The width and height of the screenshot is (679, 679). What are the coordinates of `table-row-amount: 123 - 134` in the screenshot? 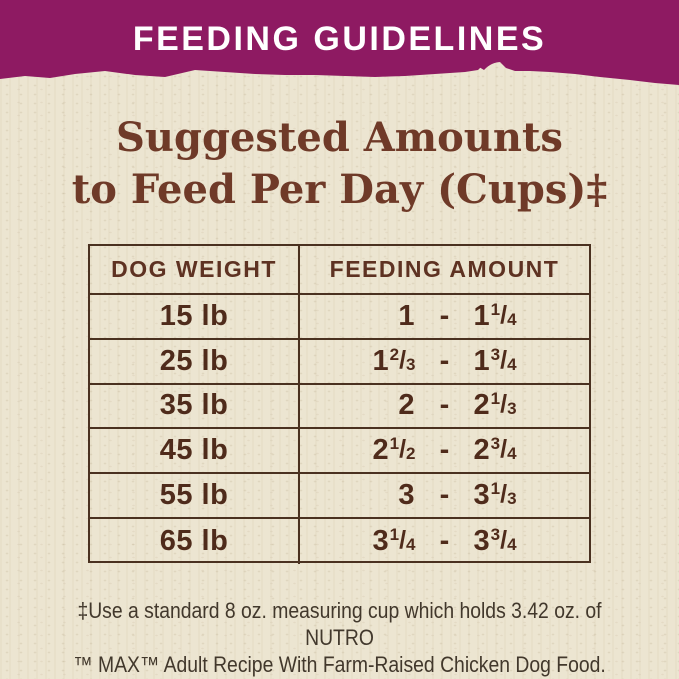 It's located at (444, 362).